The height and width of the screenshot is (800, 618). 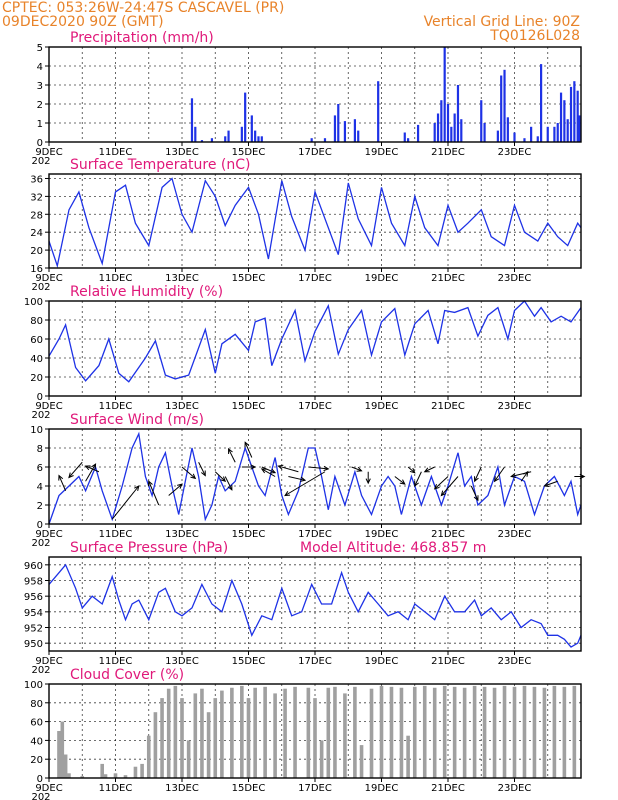 I want to click on y-tick-label: 10, so click(x=36, y=430).